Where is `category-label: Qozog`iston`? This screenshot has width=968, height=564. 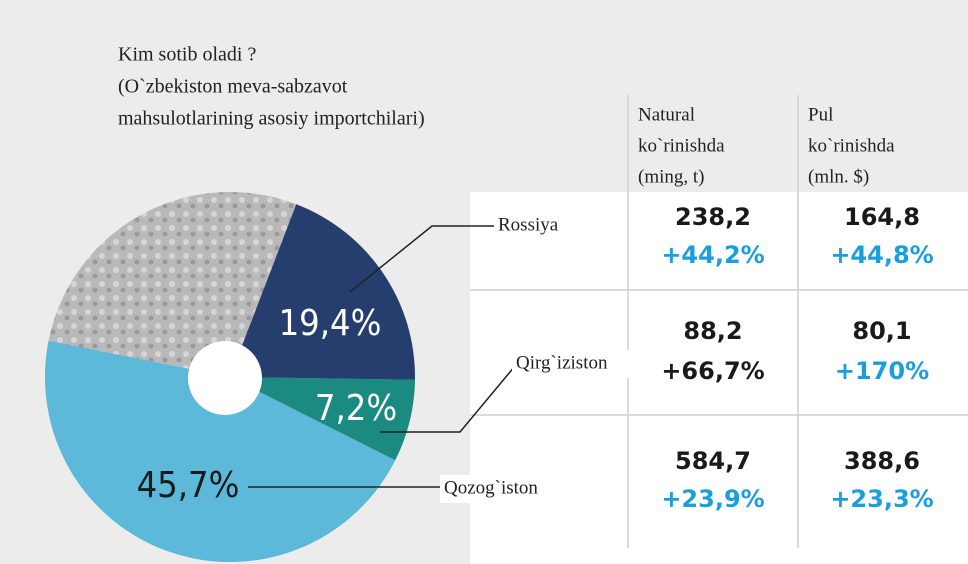
category-label: Qozog`iston is located at coordinates (491, 487).